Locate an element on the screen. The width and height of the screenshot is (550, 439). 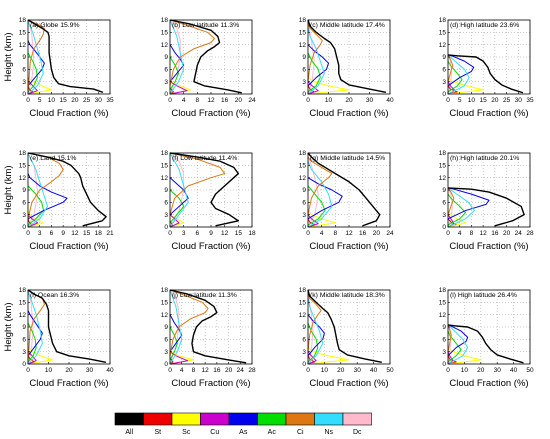
legend-swatch-as is located at coordinates (243, 419).